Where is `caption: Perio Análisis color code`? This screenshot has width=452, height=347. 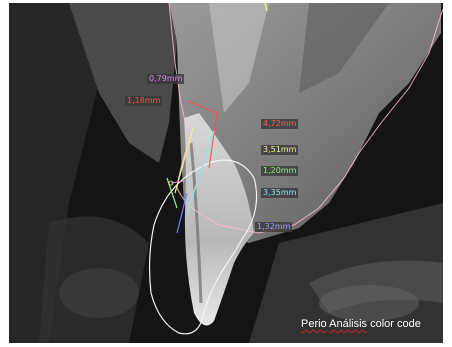
caption: Perio Análisis color code is located at coordinates (361, 324).